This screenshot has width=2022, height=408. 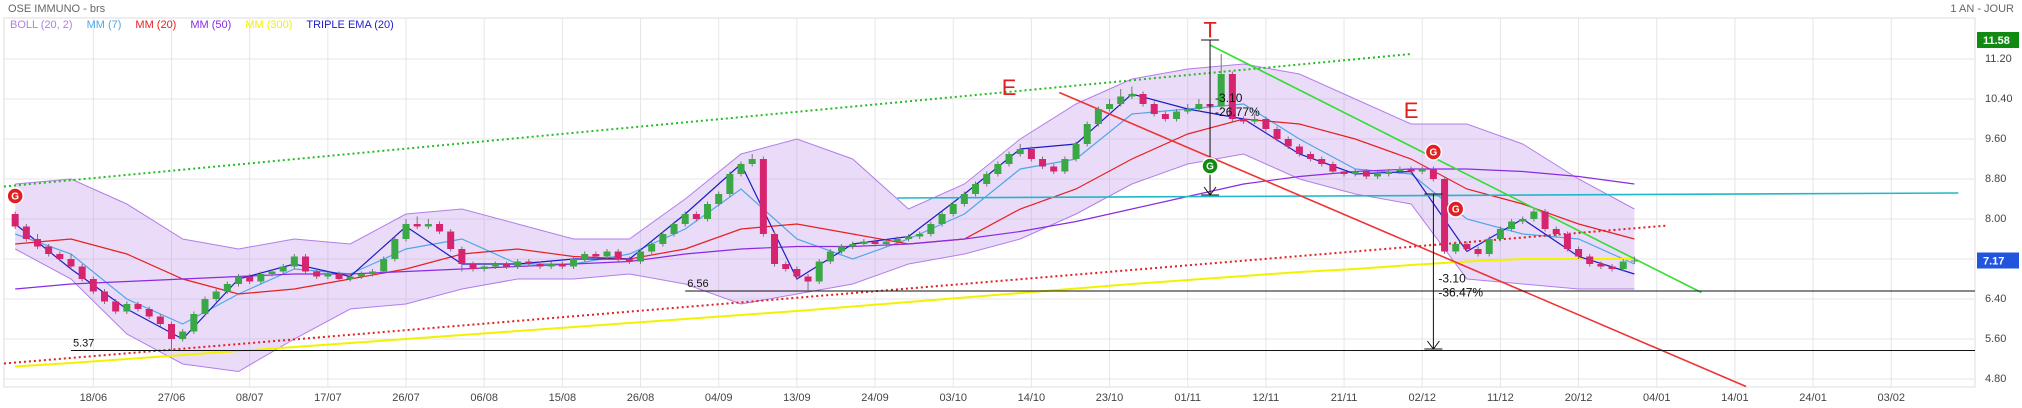 What do you see at coordinates (328, 398) in the screenshot?
I see `x-tick-label: 17/07` at bounding box center [328, 398].